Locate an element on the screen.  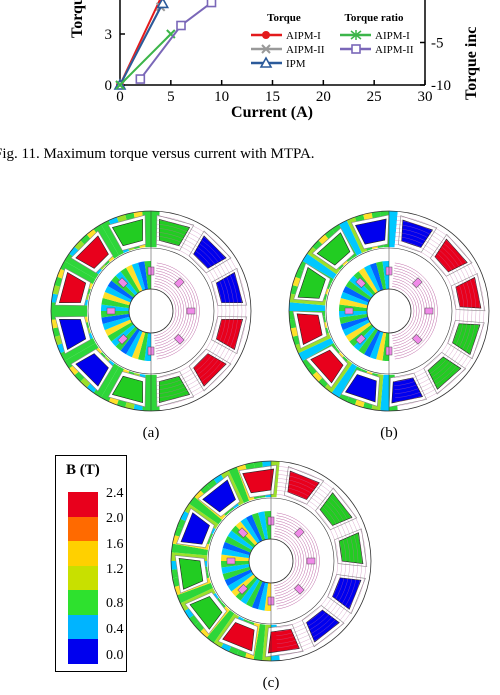
x-tick-label: 30 is located at coordinates (425, 97).